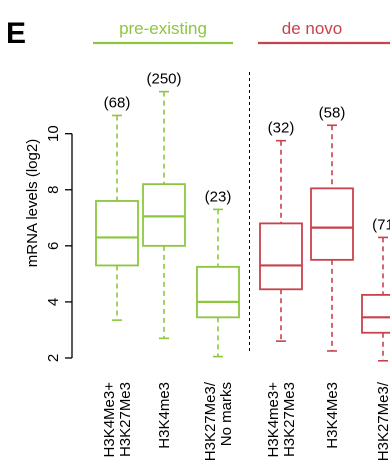 The width and height of the screenshot is (390, 473). I want to click on panel-letter: E, so click(16, 33).